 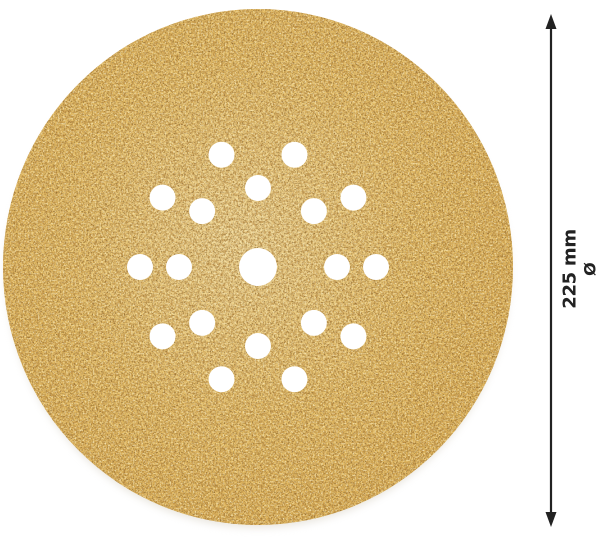 What do you see at coordinates (590, 269) in the screenshot?
I see `diameter-symbol-icon: Ø` at bounding box center [590, 269].